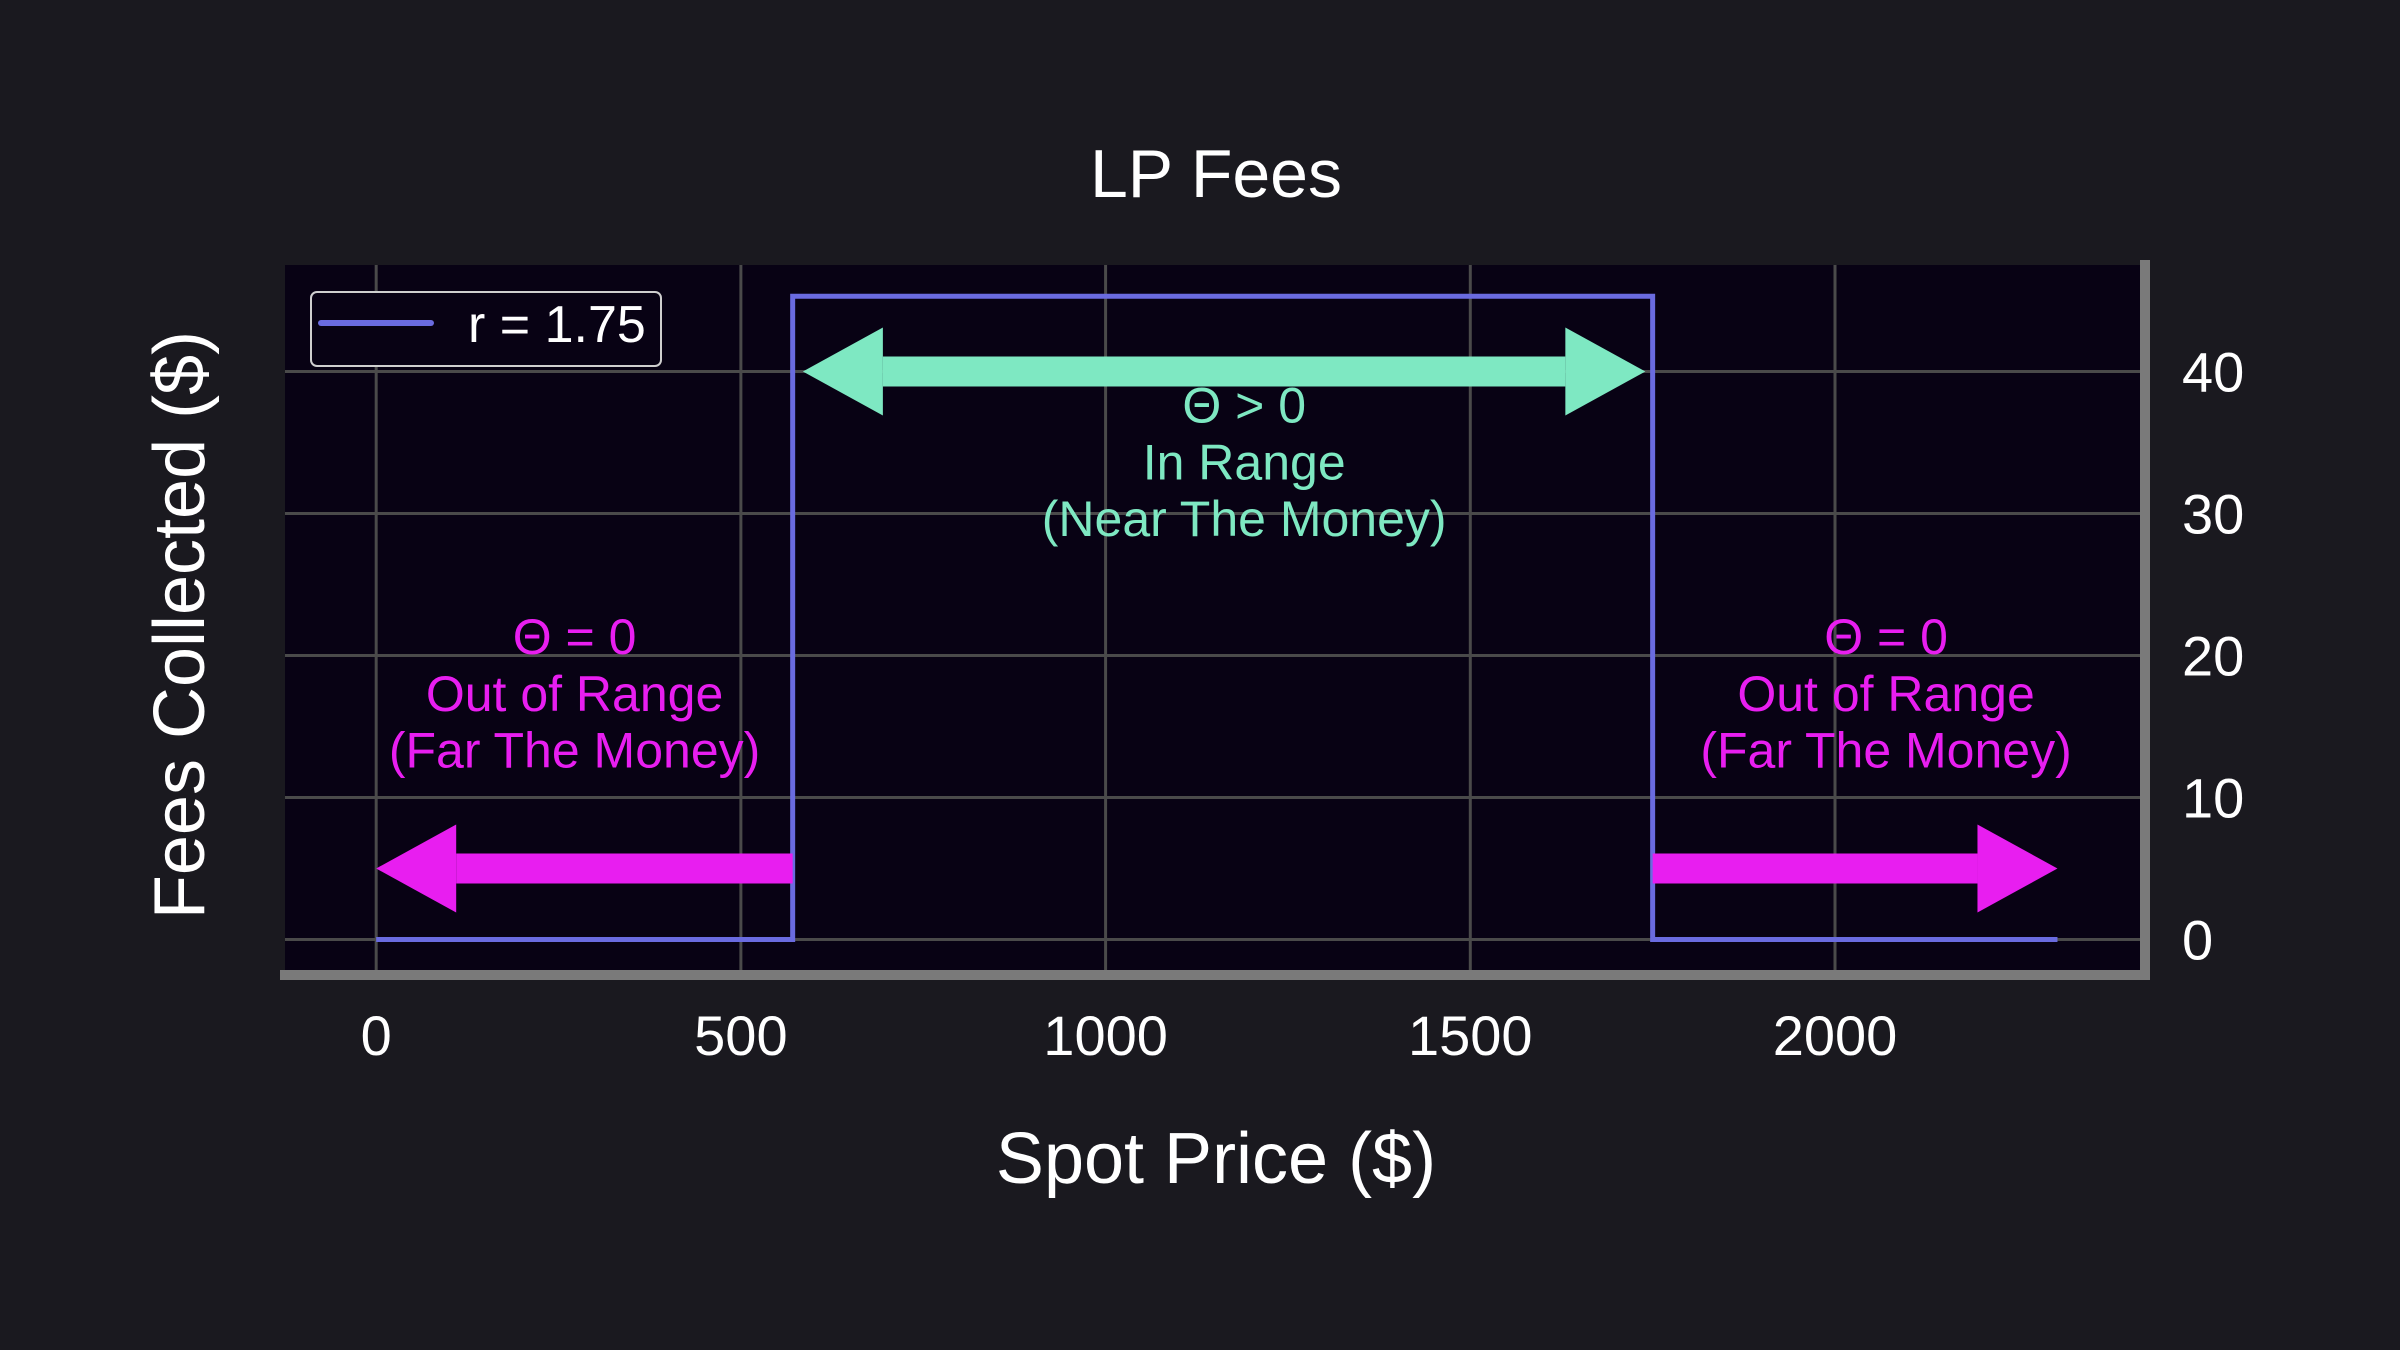 The width and height of the screenshot is (2400, 1350). What do you see at coordinates (1470, 1035) in the screenshot?
I see `x-tick-label: 1500` at bounding box center [1470, 1035].